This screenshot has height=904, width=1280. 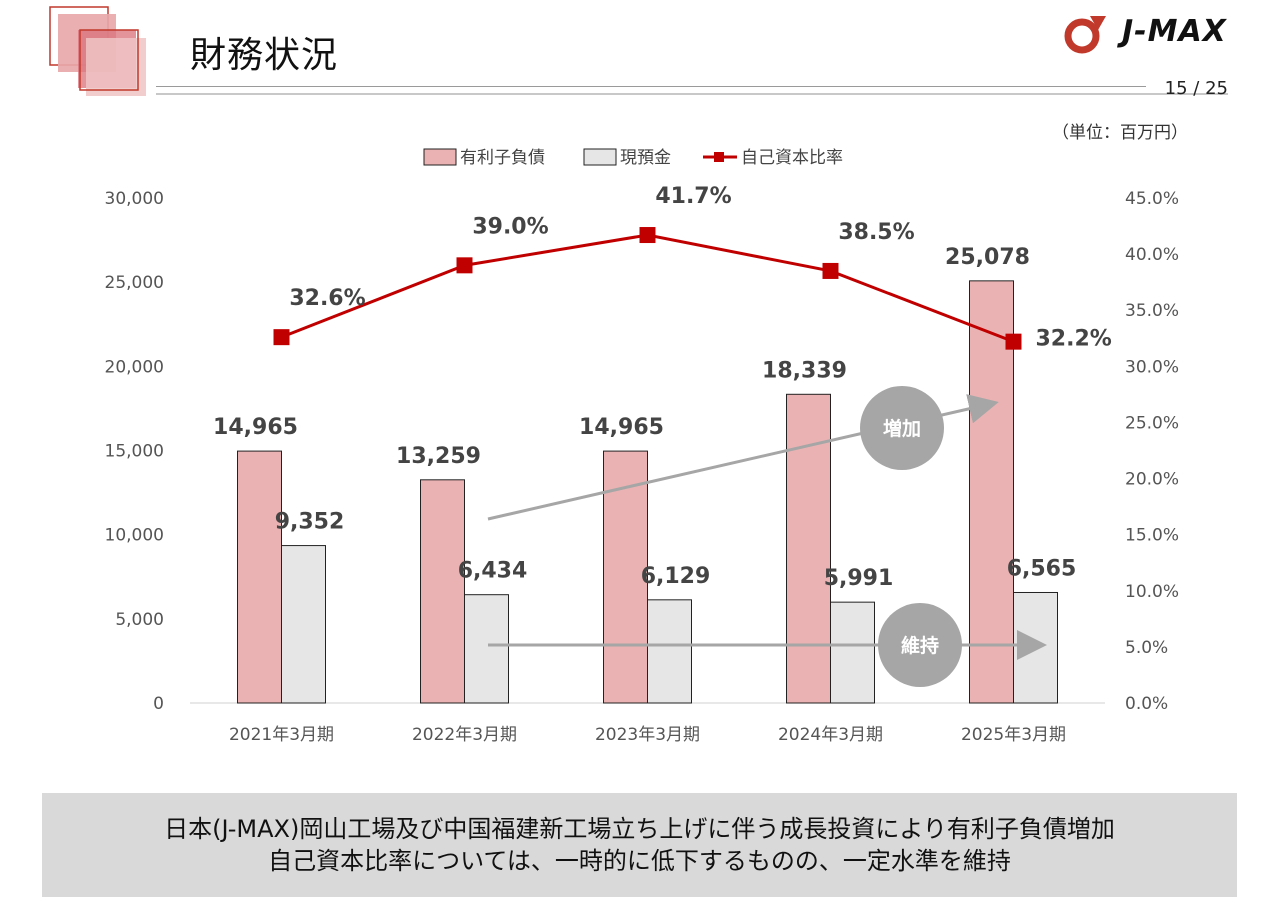 What do you see at coordinates (792, 158) in the screenshot?
I see `legend-equity-label: 自己資本比率` at bounding box center [792, 158].